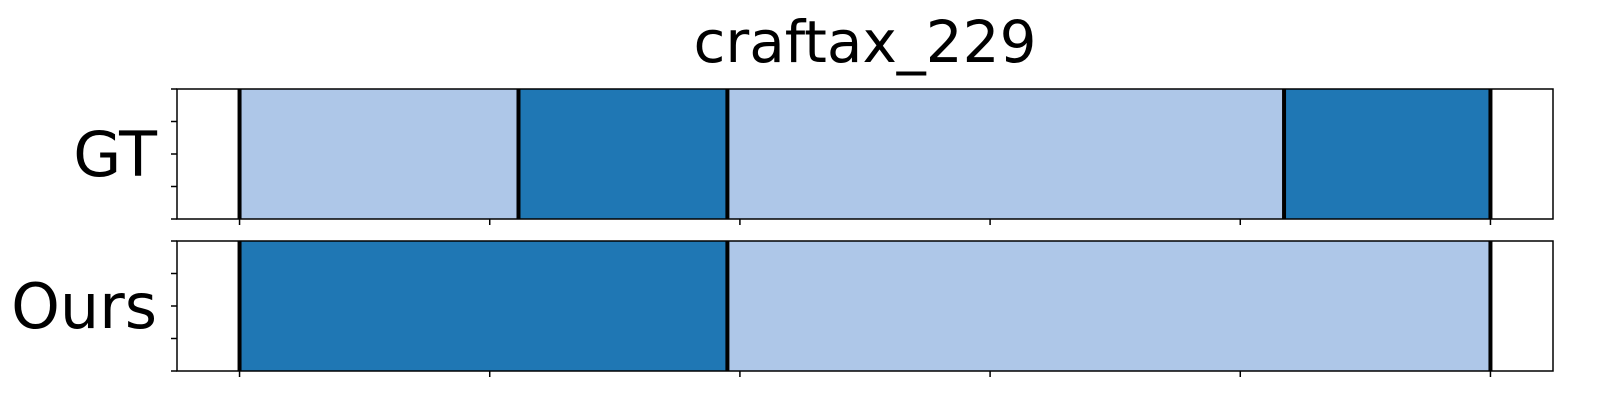 This screenshot has width=1600, height=404. Describe the element at coordinates (84, 306) in the screenshot. I see `row-label: Ours` at that location.